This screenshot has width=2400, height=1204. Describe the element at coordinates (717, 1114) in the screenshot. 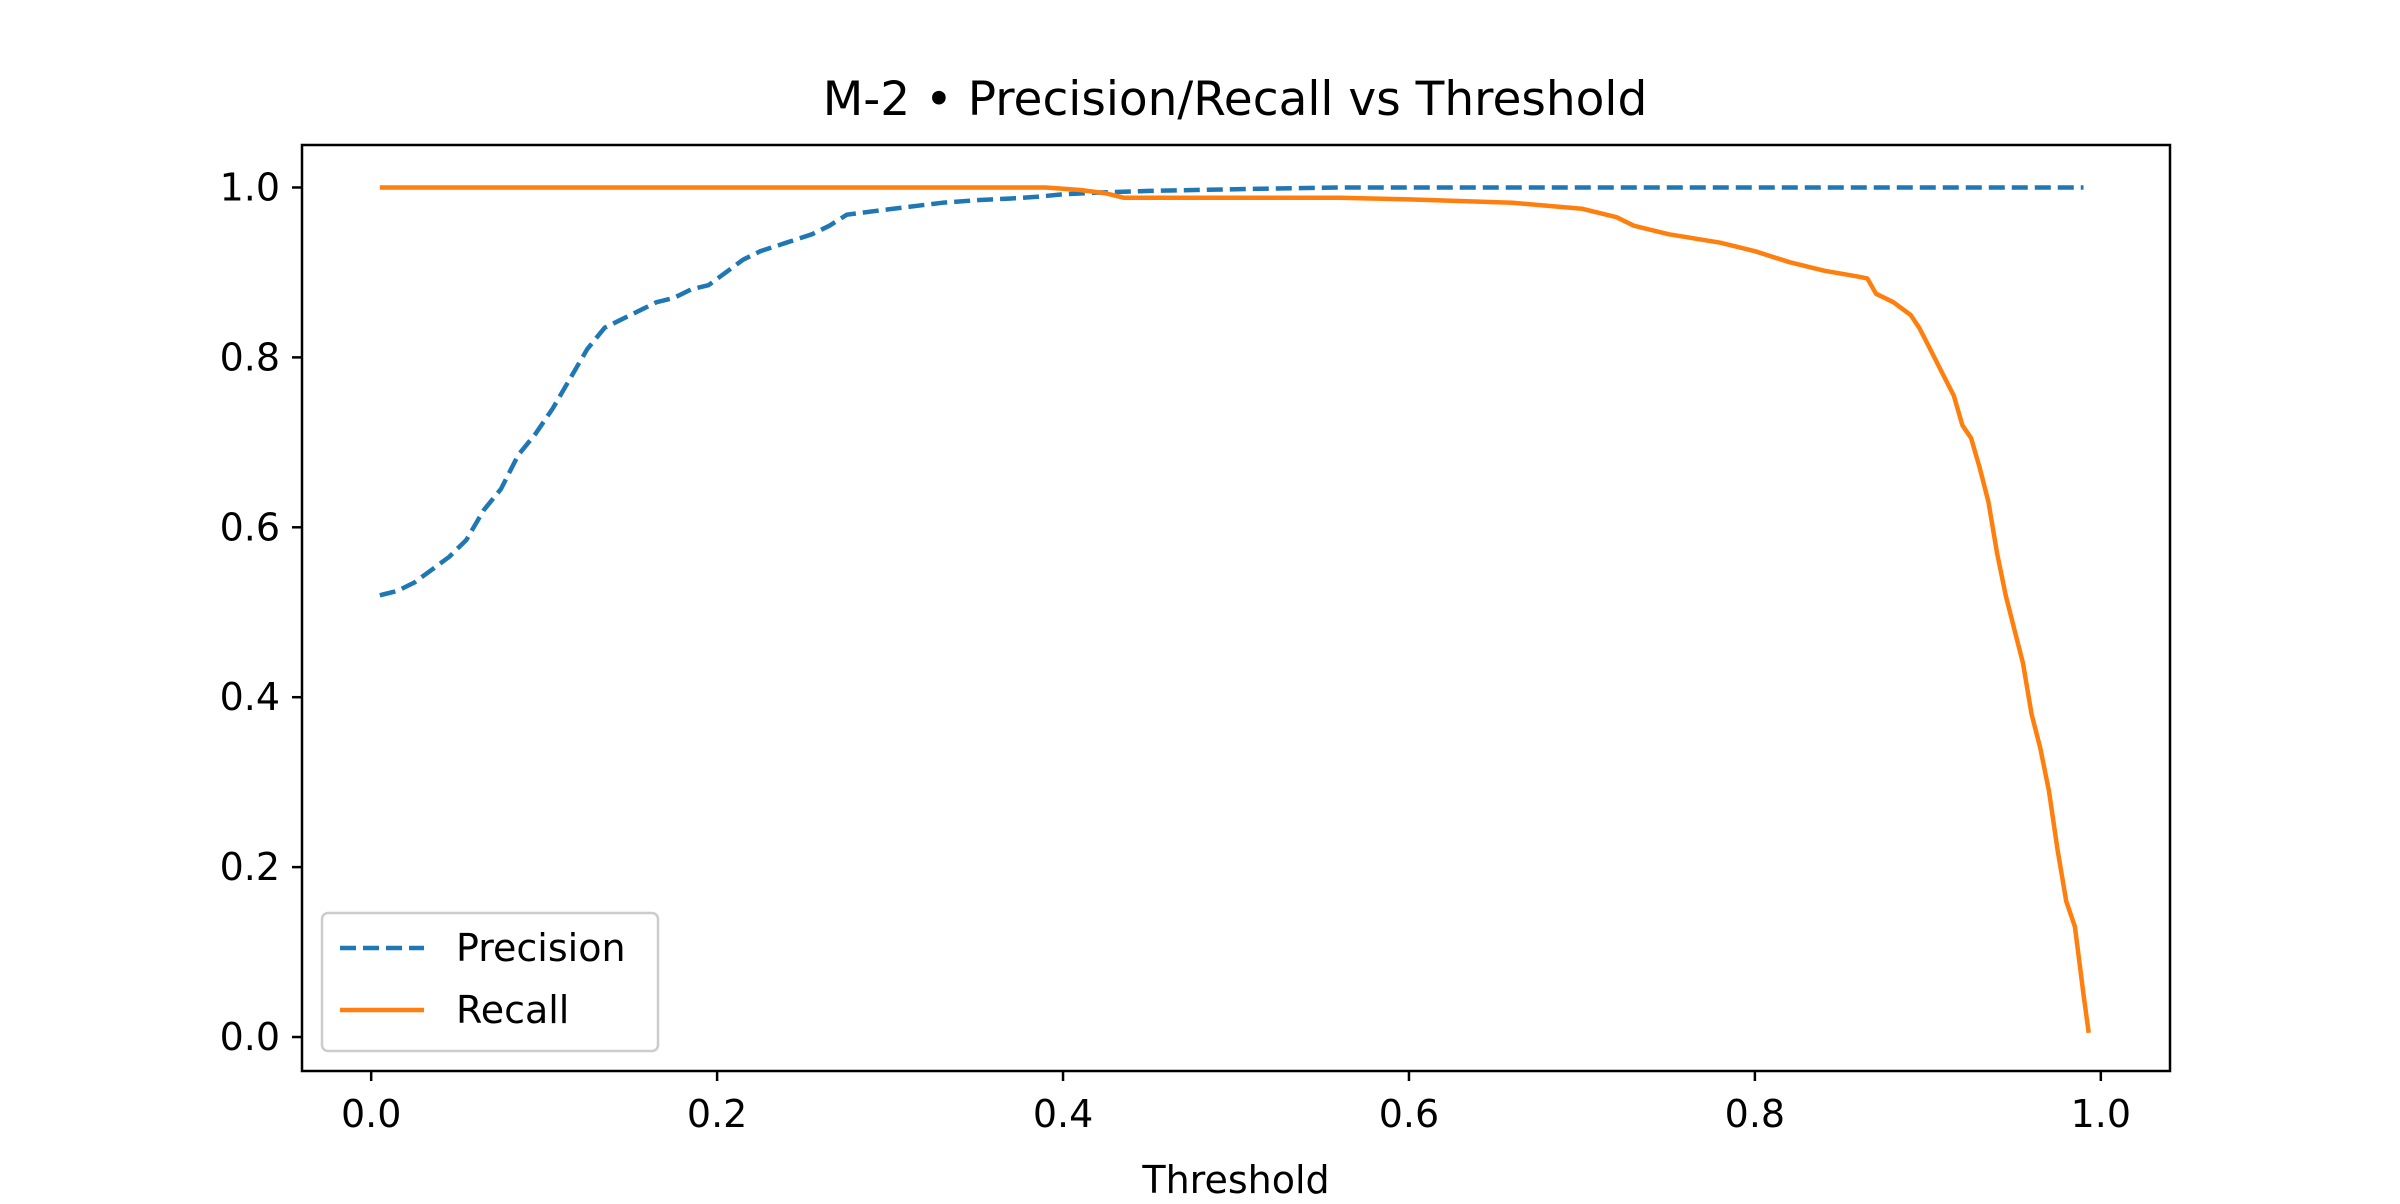

I see `x-tick-label: 0.2` at that location.